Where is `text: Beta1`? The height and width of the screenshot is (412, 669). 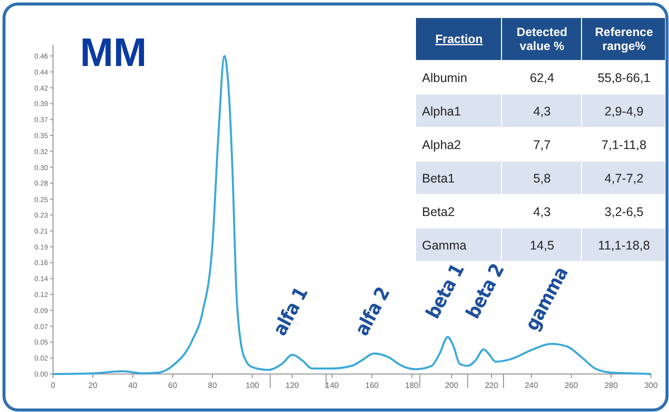 text: Beta1 is located at coordinates (438, 178).